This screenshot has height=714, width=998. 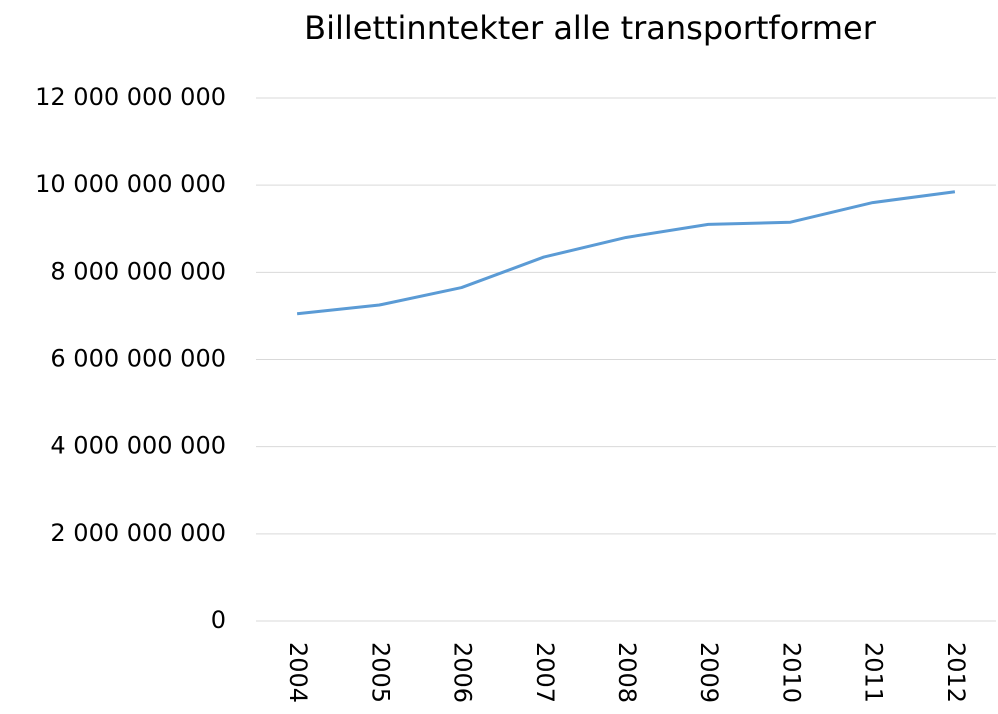 I want to click on x-tick-label: 2007, so click(x=545, y=672).